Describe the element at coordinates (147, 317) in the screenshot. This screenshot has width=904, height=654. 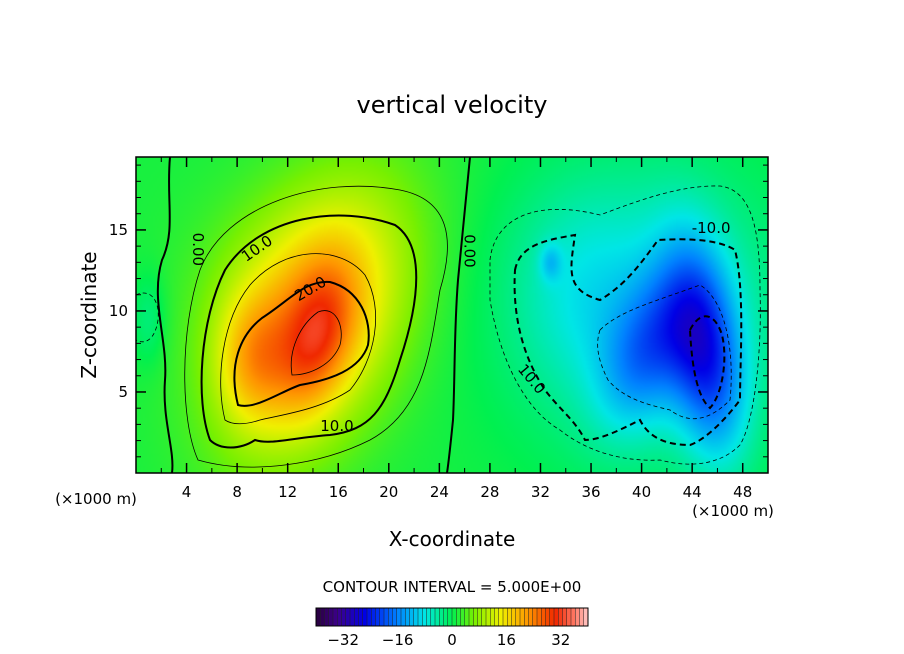
I see `contour-minus-5-left` at that location.